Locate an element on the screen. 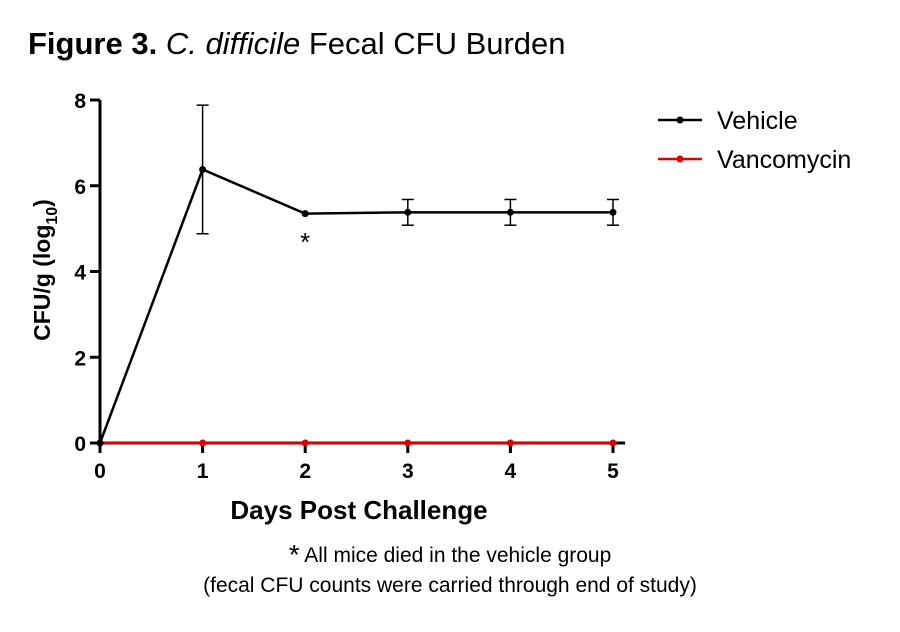 The height and width of the screenshot is (632, 900). annotations: * is located at coordinates (305, 242).